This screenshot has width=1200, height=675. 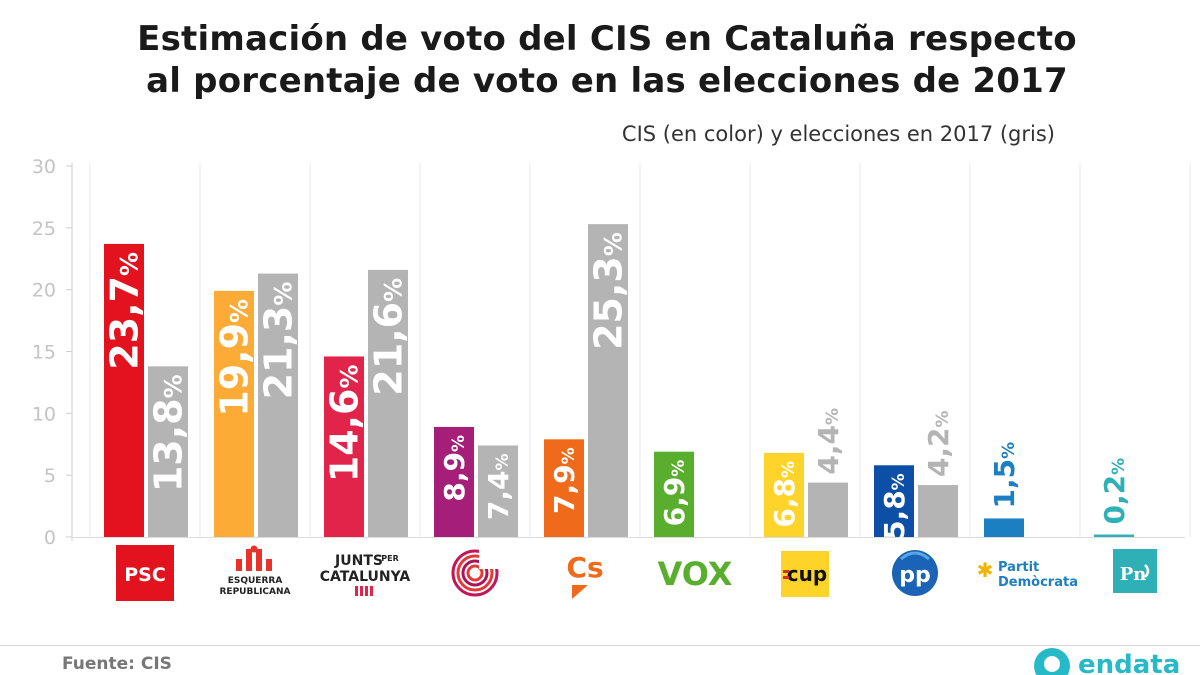 I want to click on bar-value-label: 6,9%, so click(x=674, y=493).